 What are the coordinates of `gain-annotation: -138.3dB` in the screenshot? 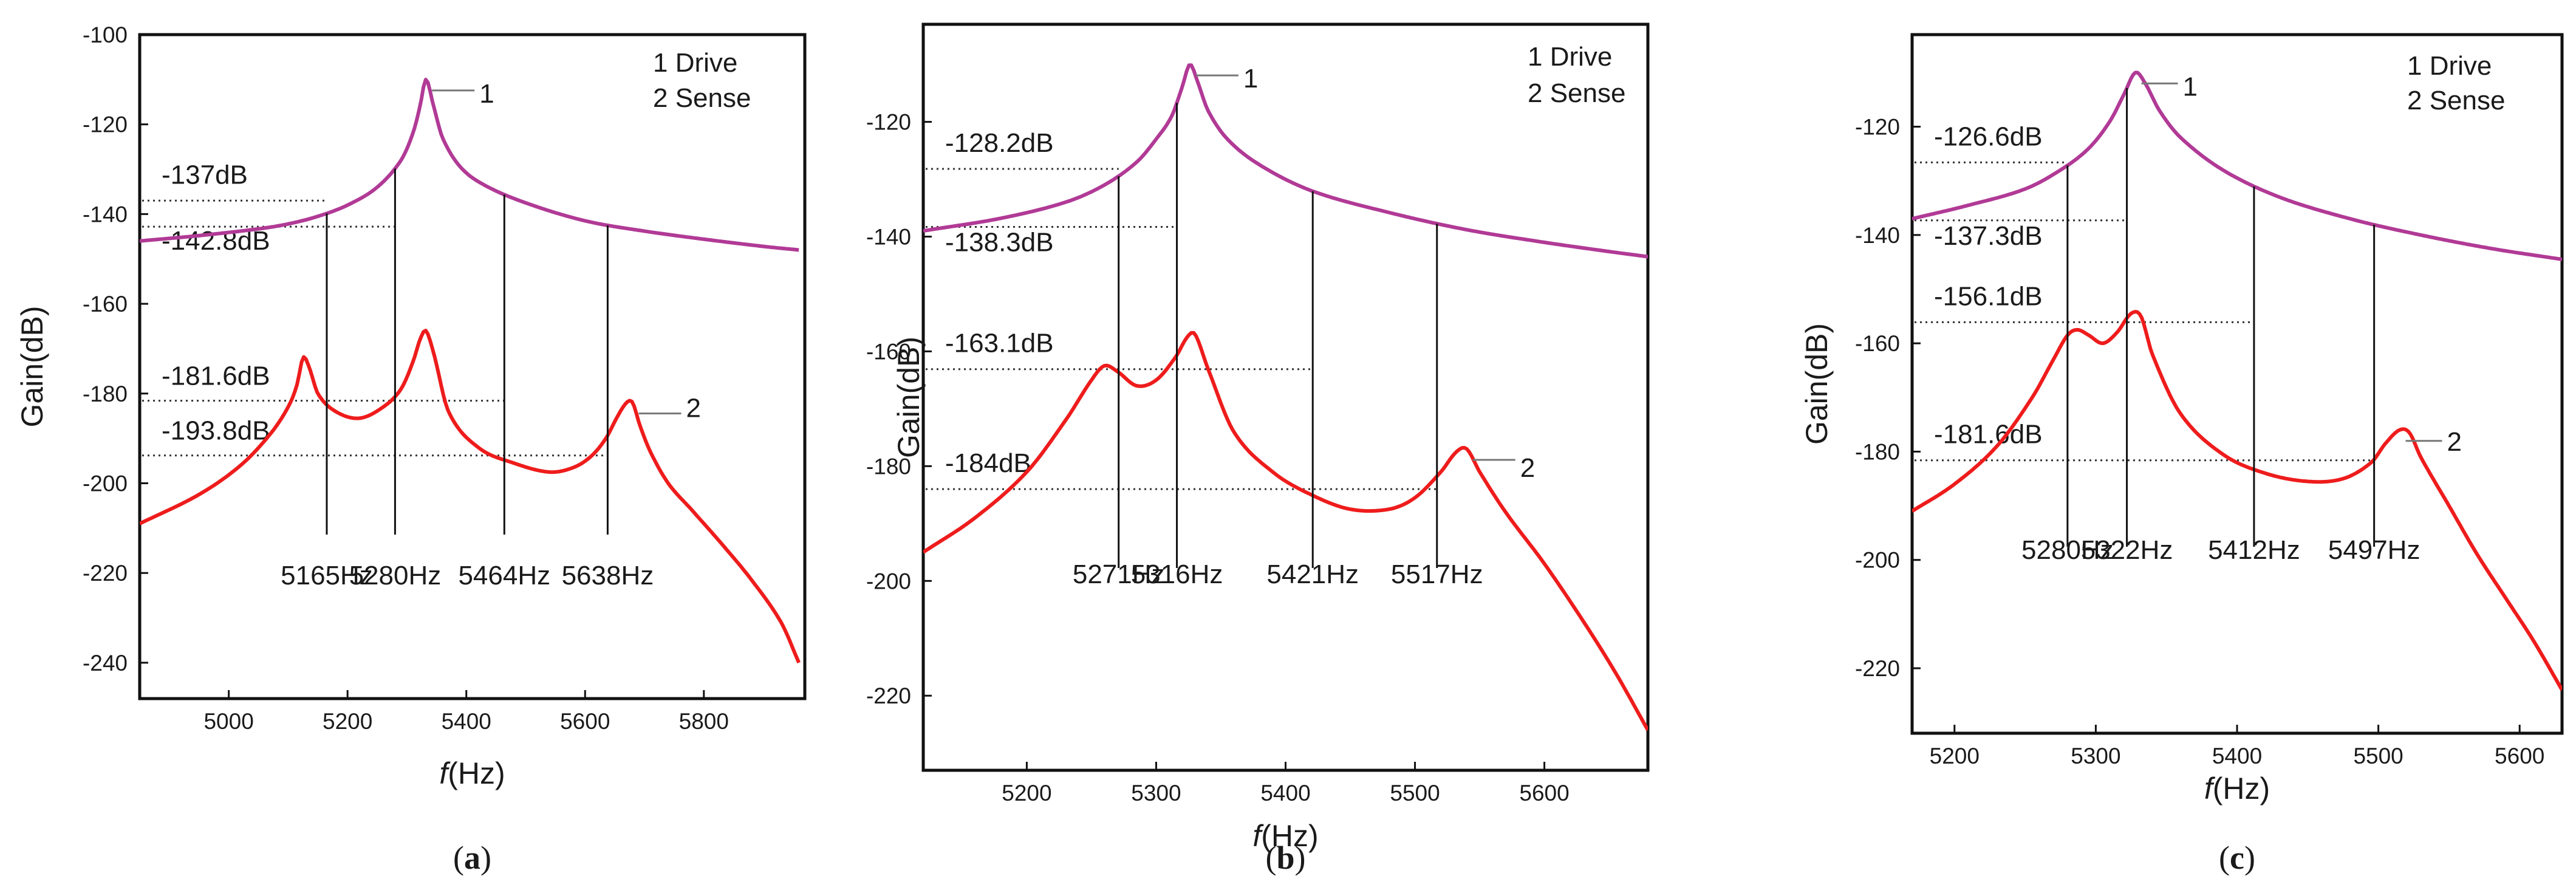 It's located at (999, 242).